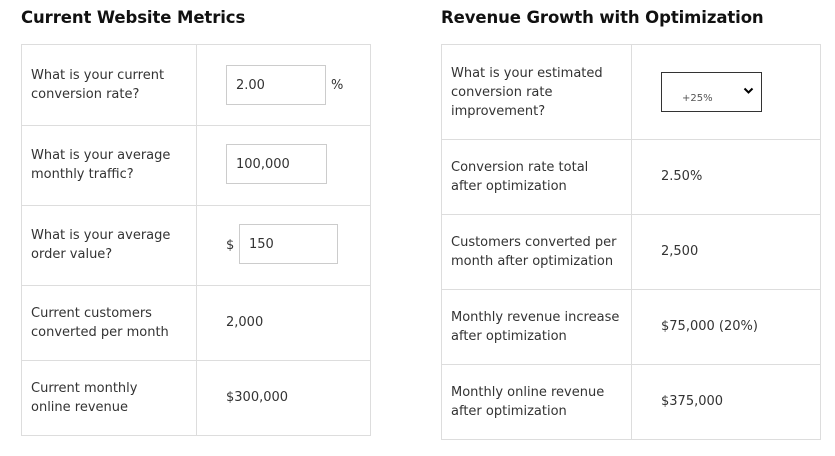 Image resolution: width=835 pixels, height=456 pixels. Describe the element at coordinates (520, 177) in the screenshot. I see `total-rate-label: Conversion rate total after optimization` at that location.